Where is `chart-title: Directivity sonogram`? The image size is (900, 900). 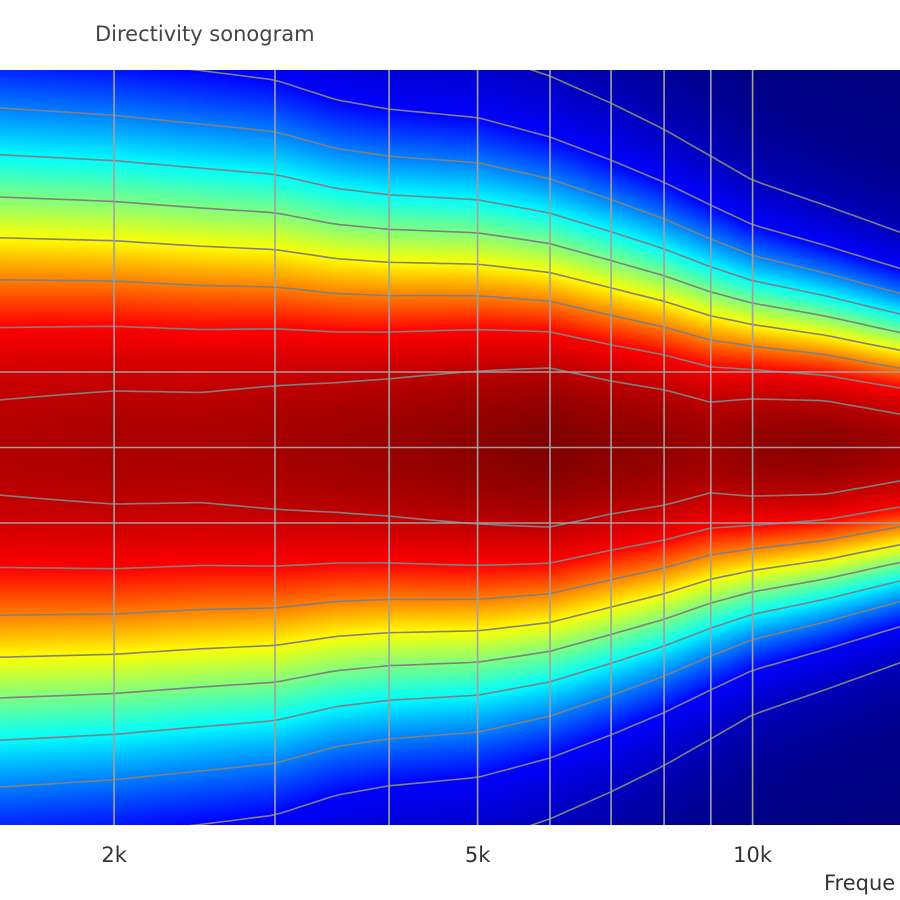 chart-title: Directivity sonogram is located at coordinates (205, 34).